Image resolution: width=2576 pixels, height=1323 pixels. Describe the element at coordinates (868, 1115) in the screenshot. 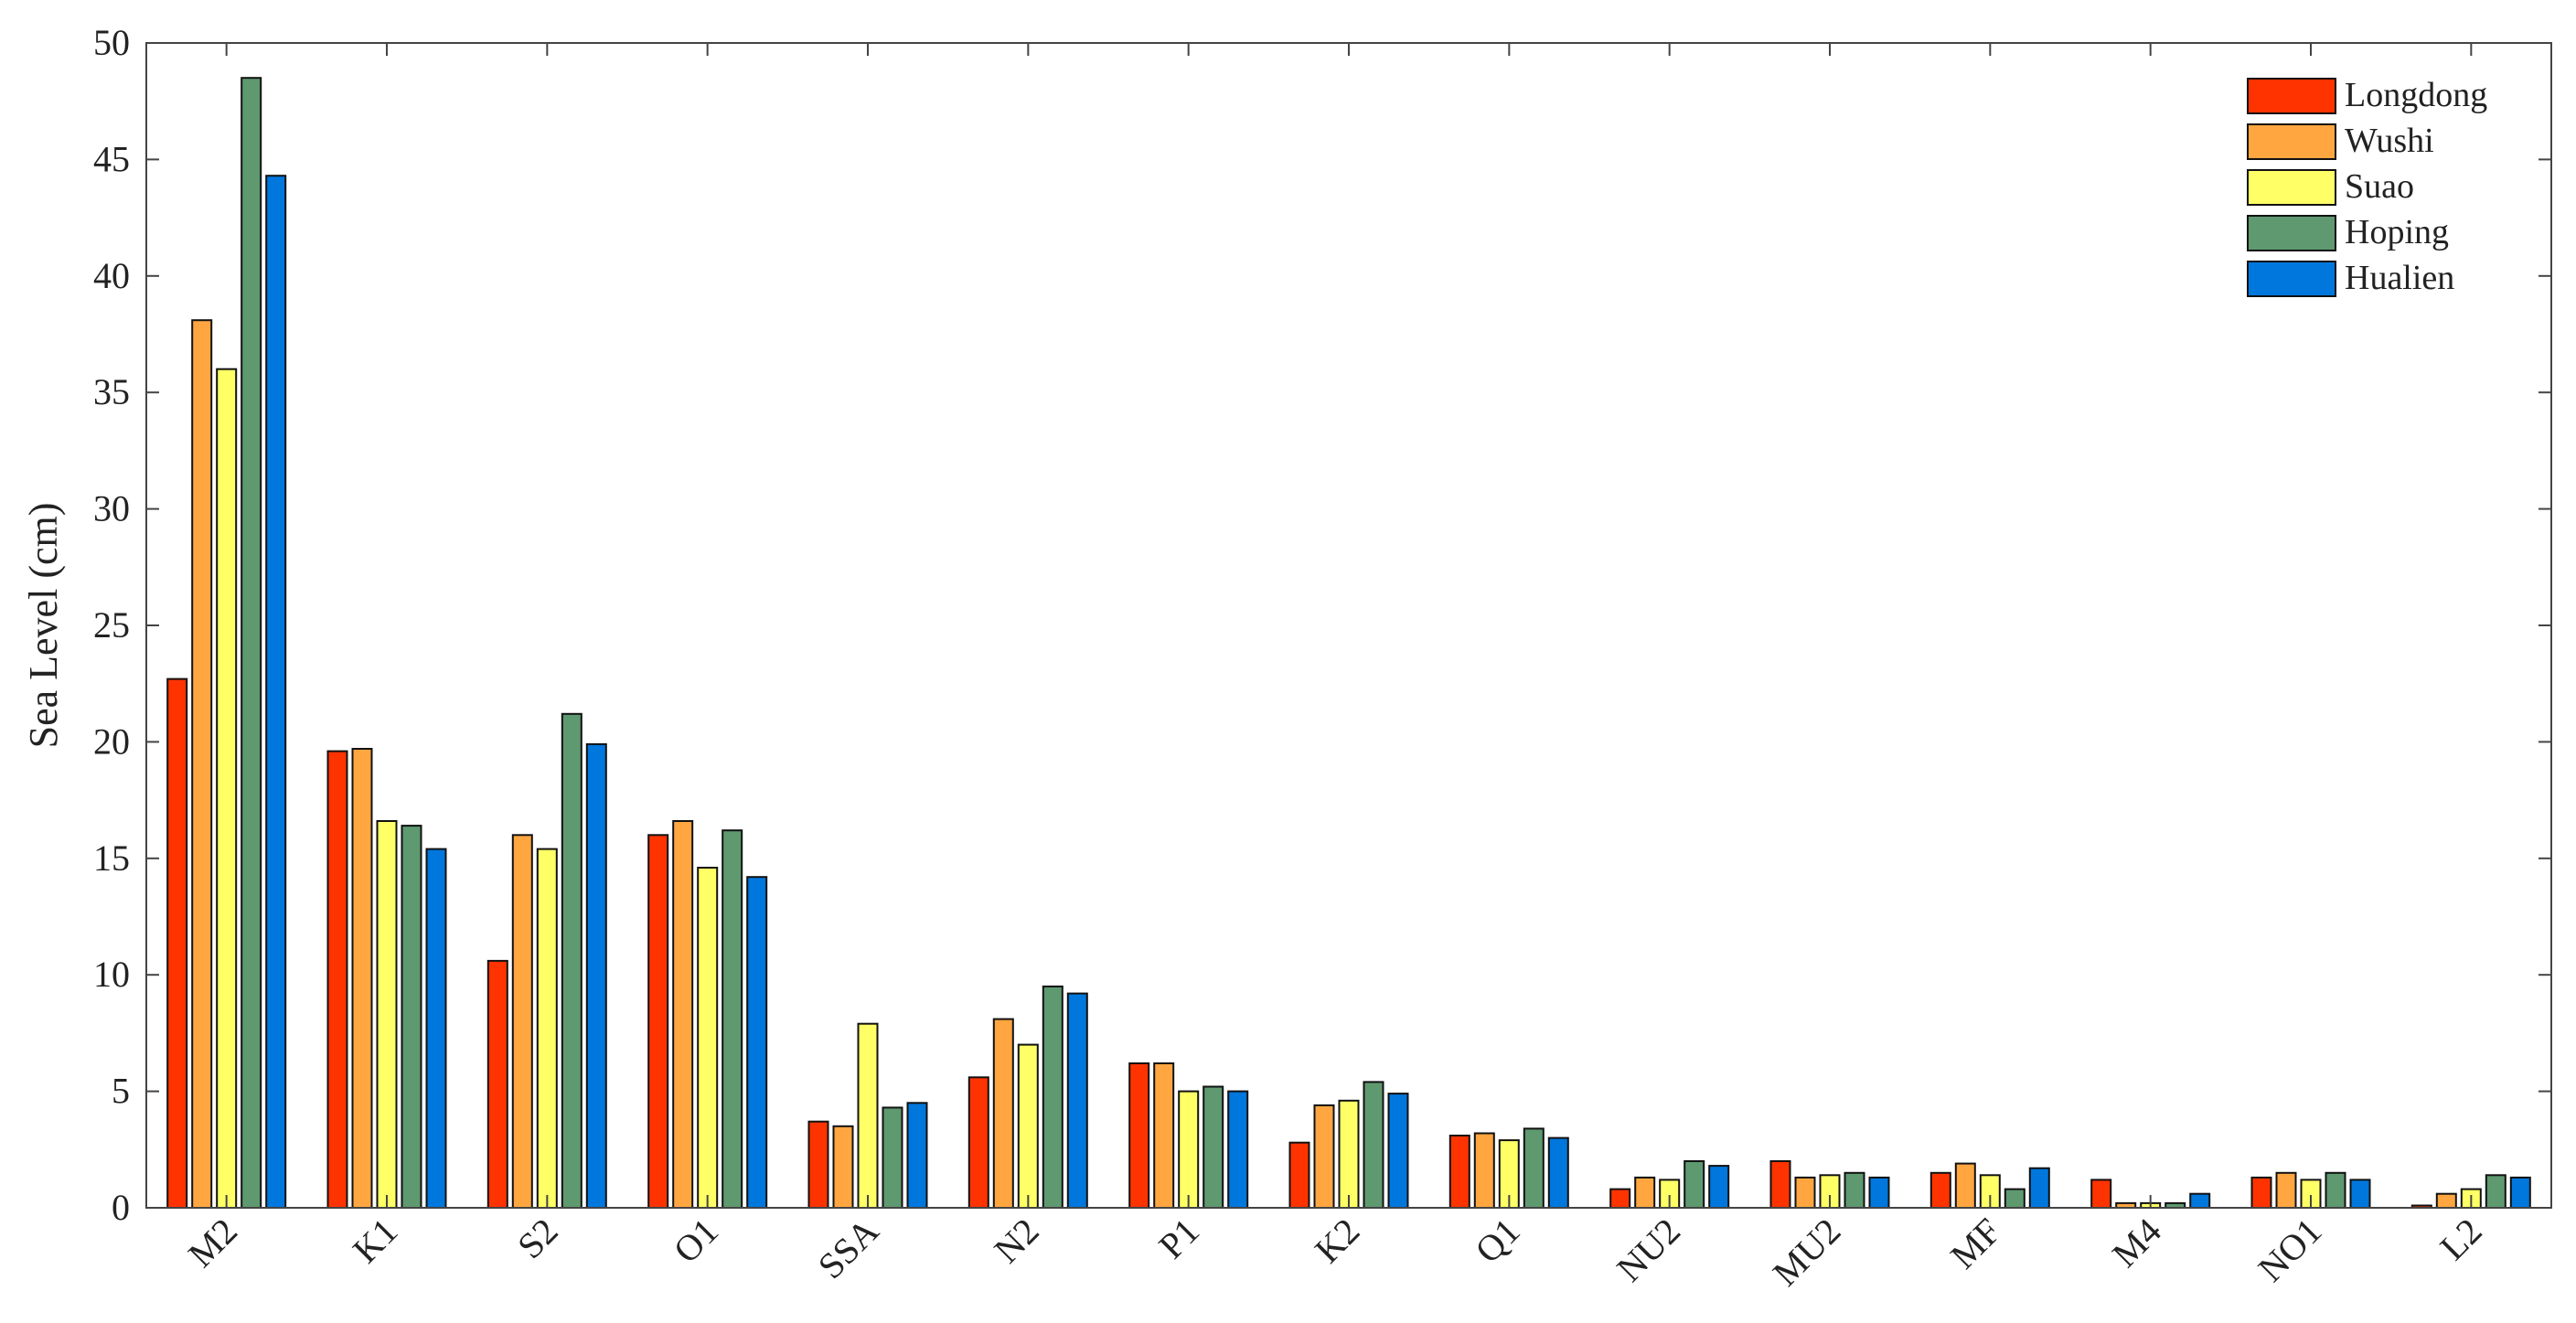

I see `bar-ssa-suao` at that location.